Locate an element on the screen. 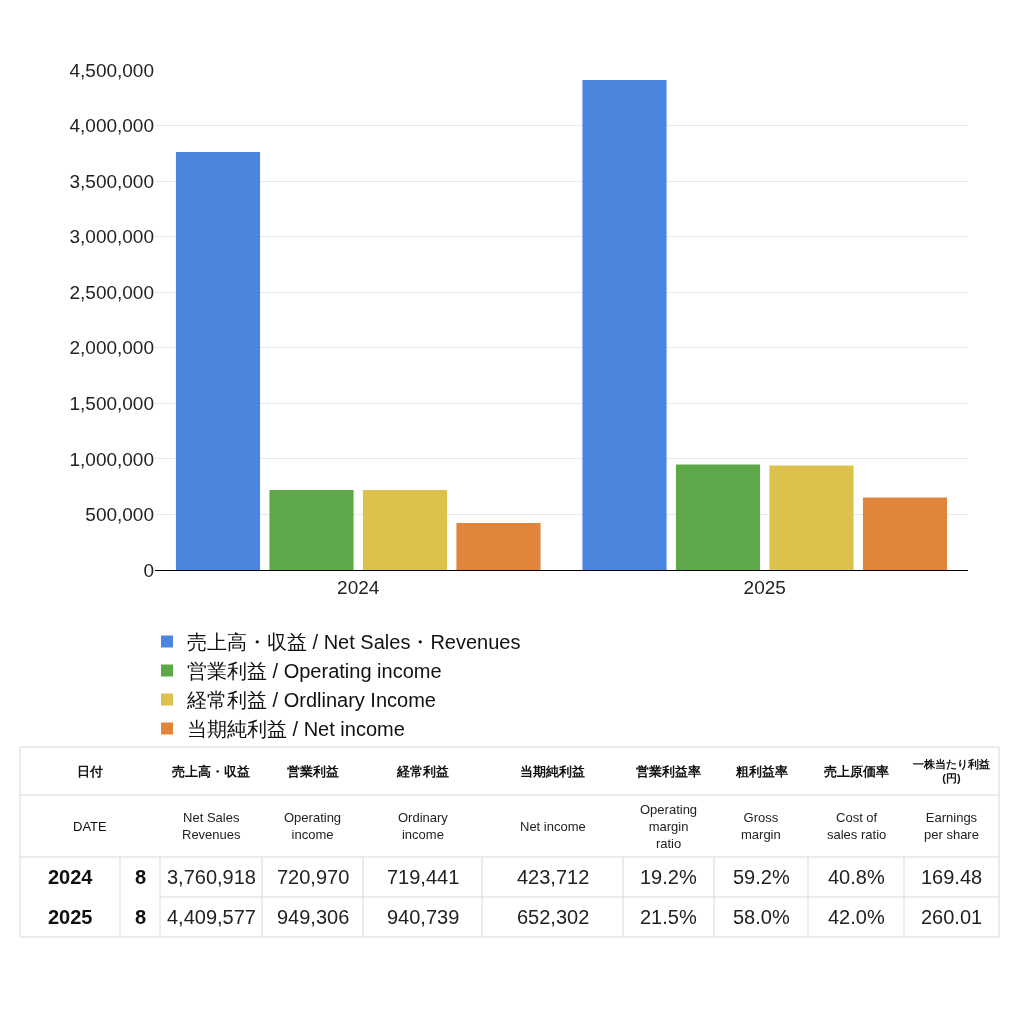 The width and height of the screenshot is (1024, 1024). y-tick-label: 4,000,000 is located at coordinates (111, 126).